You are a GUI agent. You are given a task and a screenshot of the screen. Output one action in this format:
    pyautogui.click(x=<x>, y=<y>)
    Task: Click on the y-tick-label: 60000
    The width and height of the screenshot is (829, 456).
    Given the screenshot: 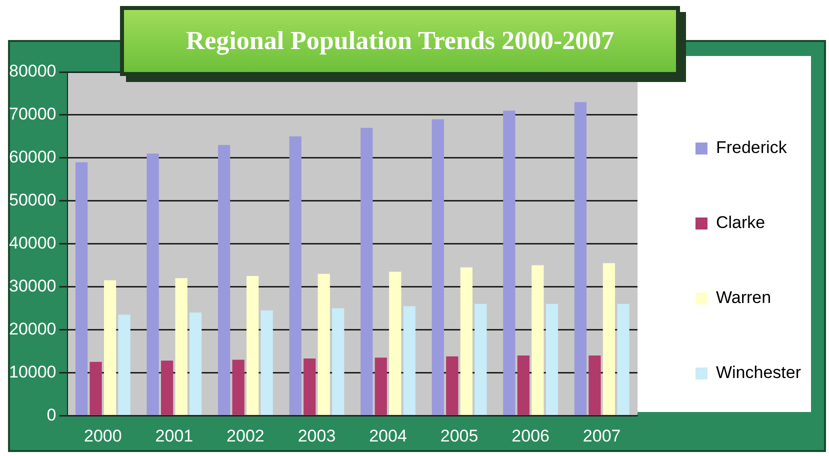 What is the action you would take?
    pyautogui.click(x=32, y=157)
    